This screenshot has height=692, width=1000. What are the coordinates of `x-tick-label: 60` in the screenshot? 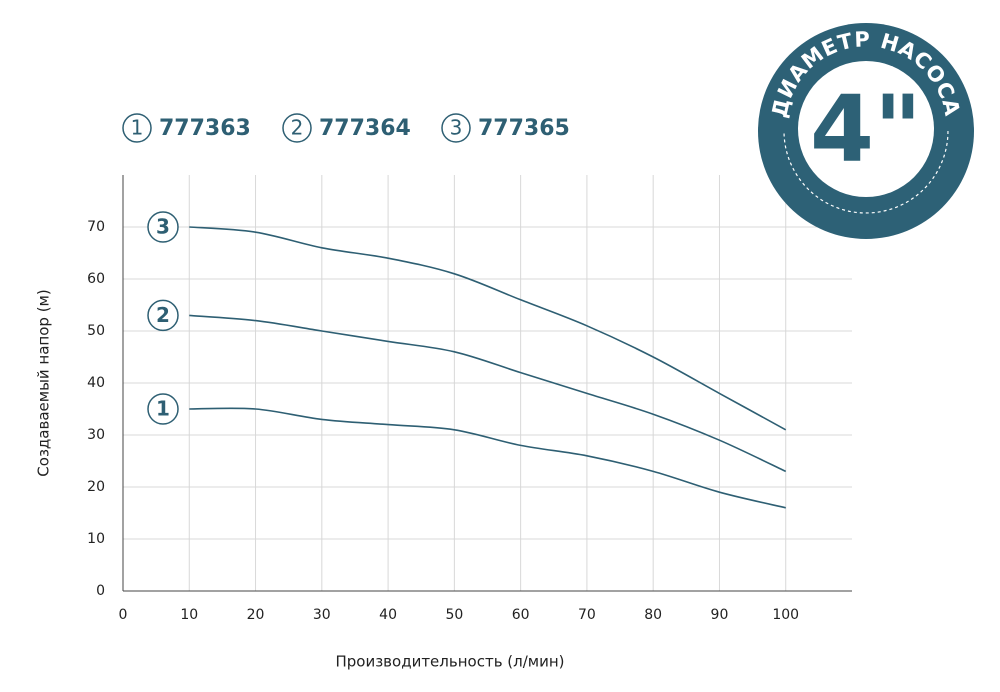 It's located at (521, 615).